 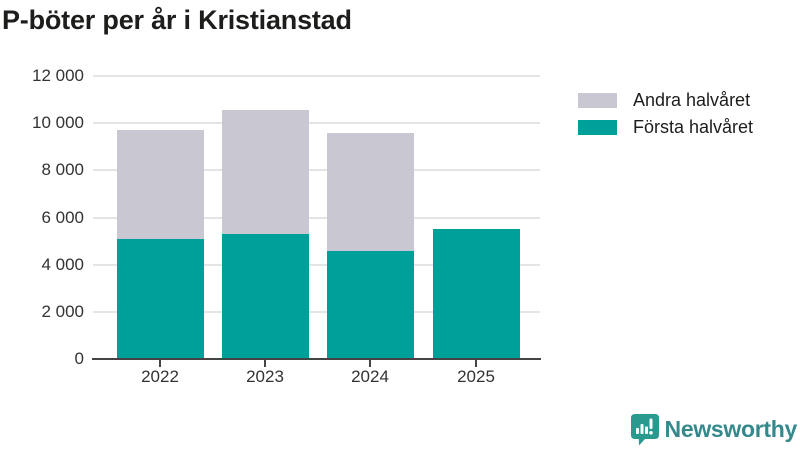 I want to click on bar-segment-2022-första, so click(x=160, y=298).